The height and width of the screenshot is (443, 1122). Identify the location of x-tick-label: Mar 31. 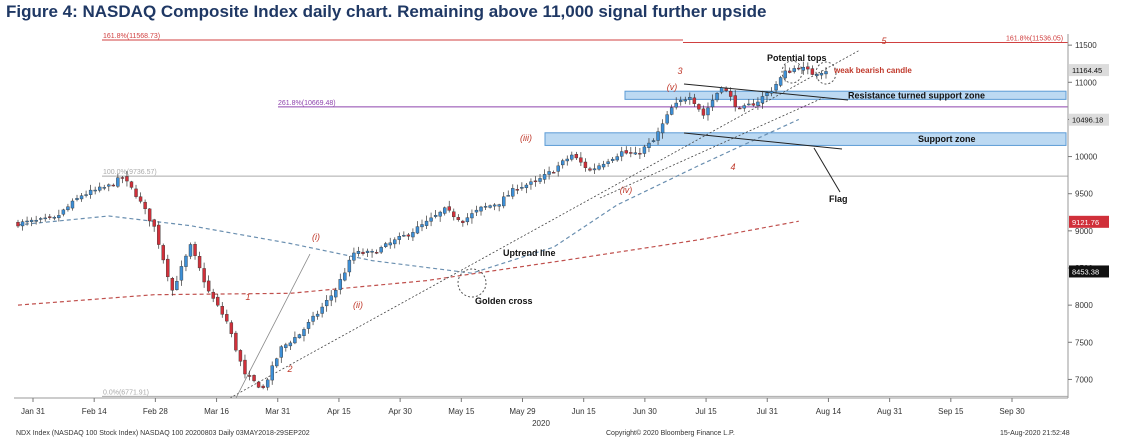
(277, 411).